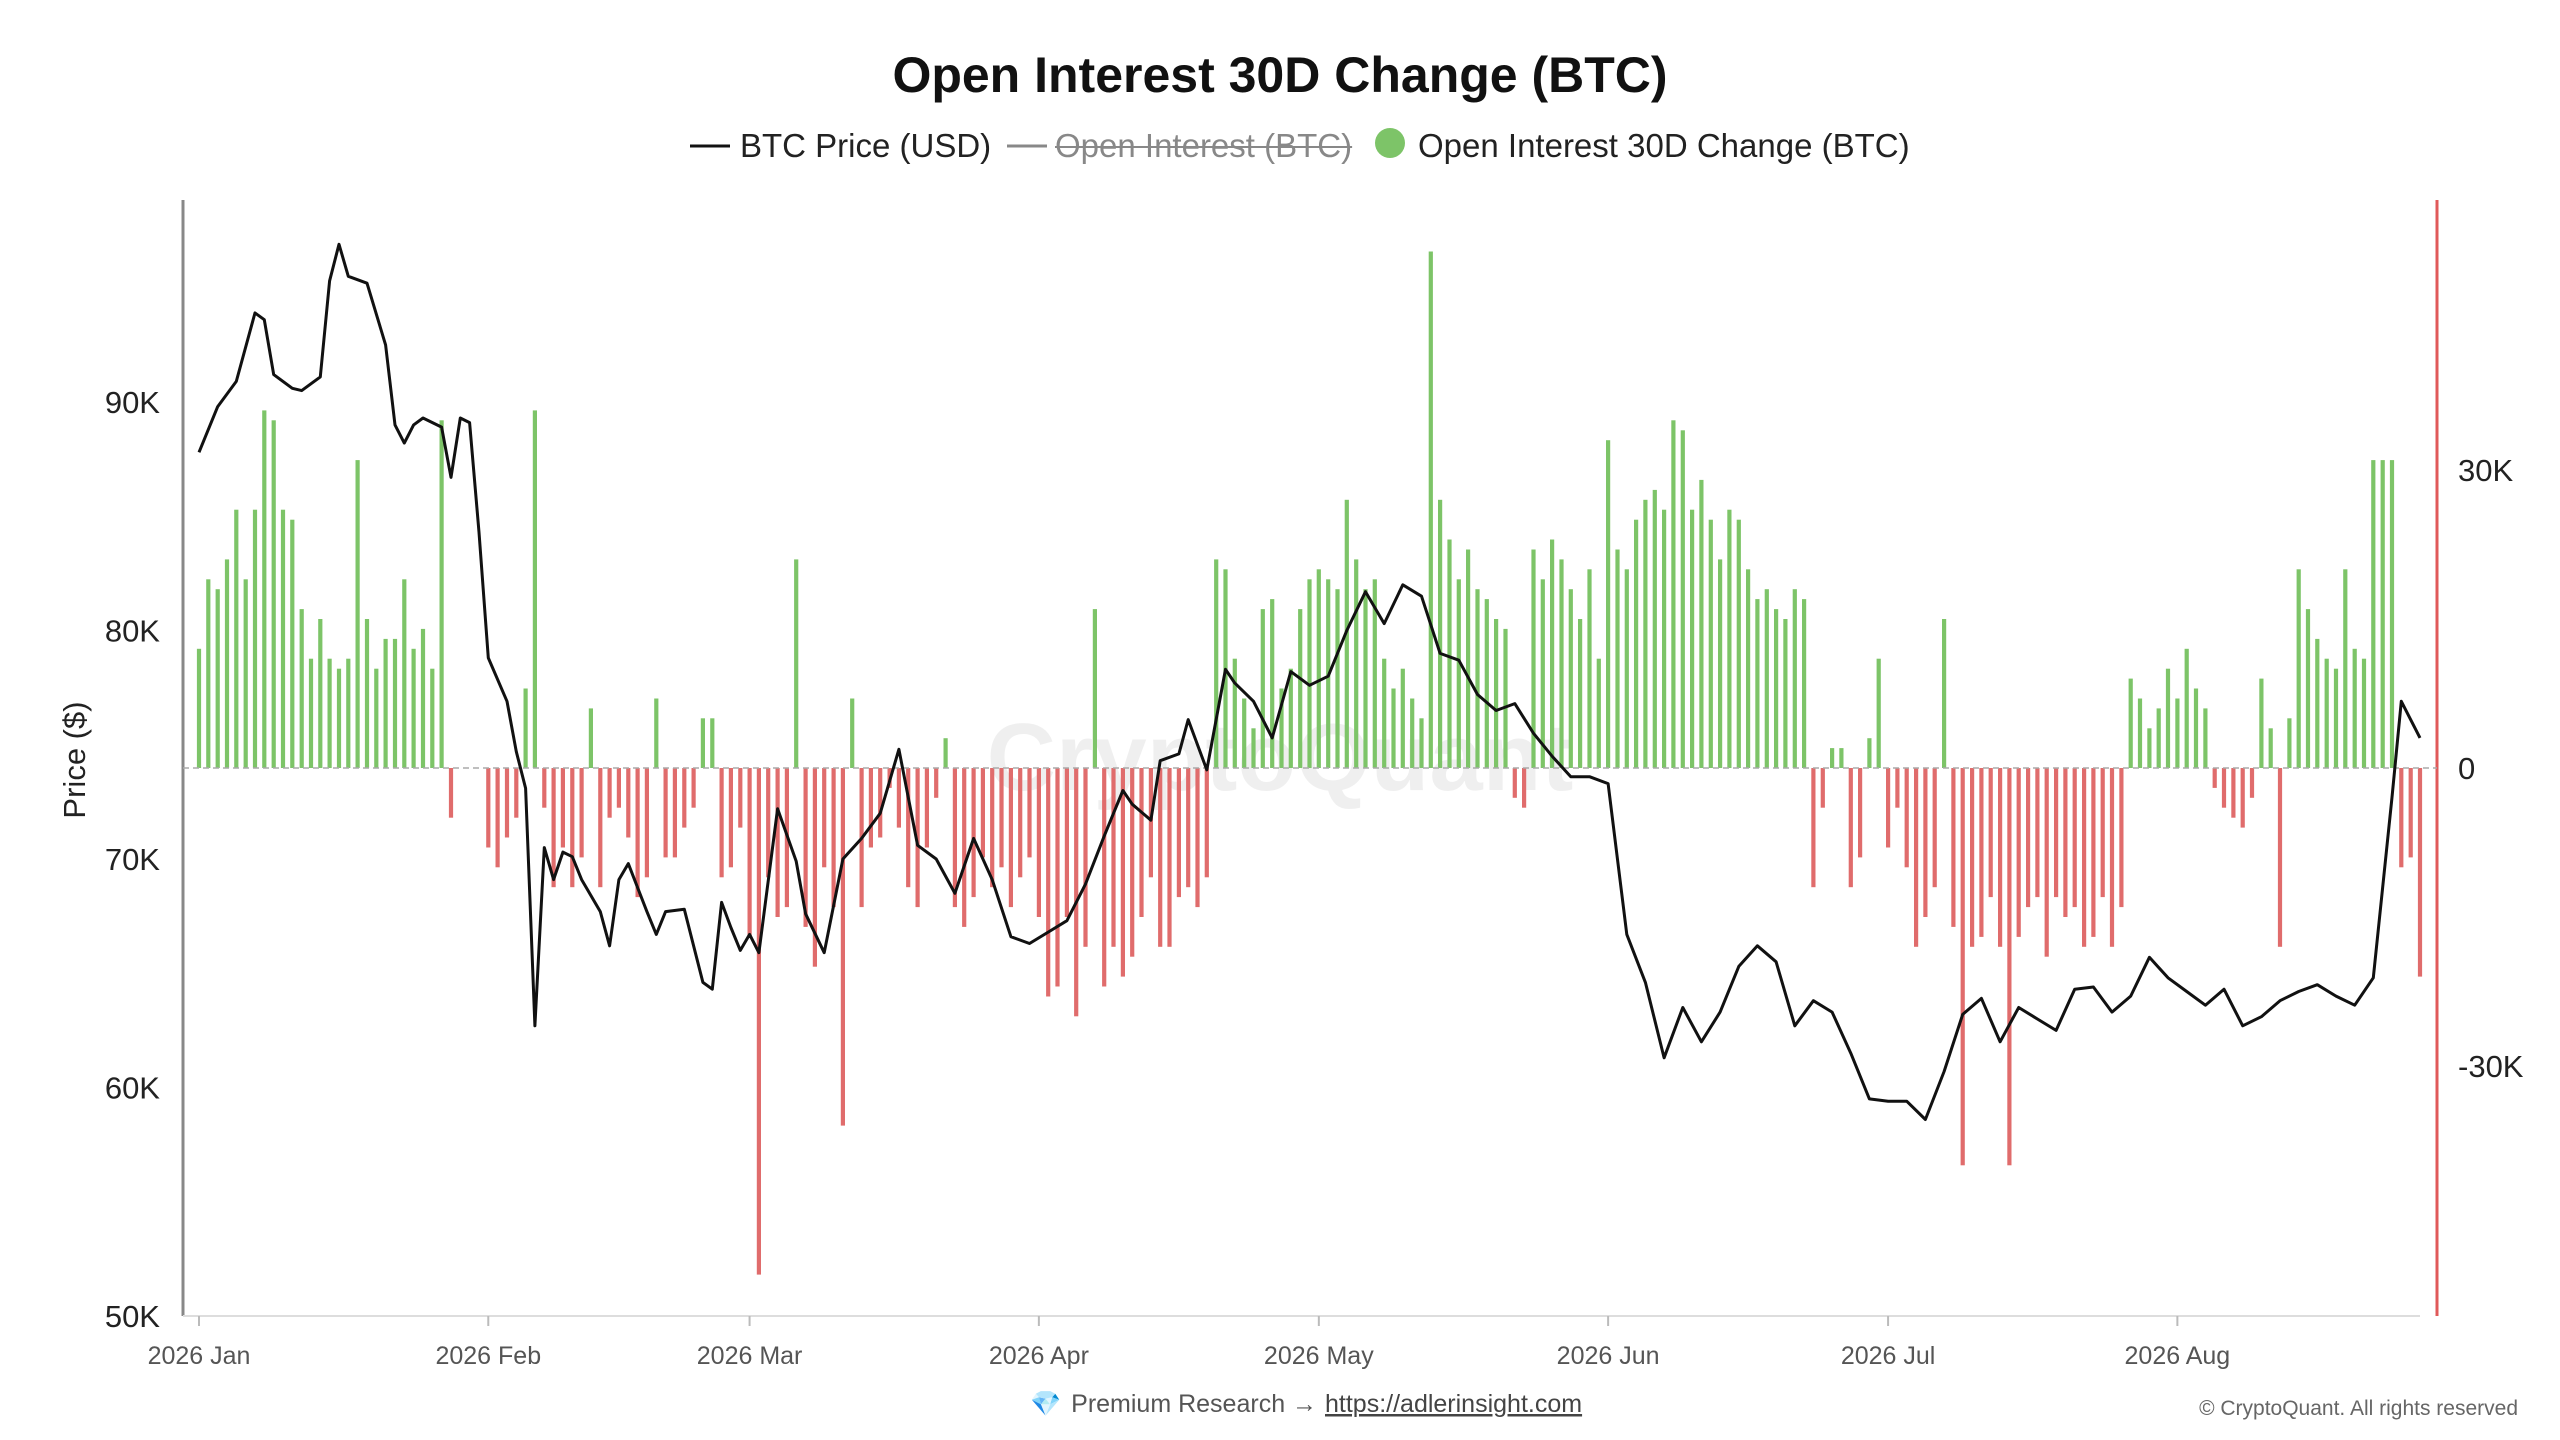  Describe the element at coordinates (2466, 768) in the screenshot. I see `y-right-tick-label: 0` at that location.